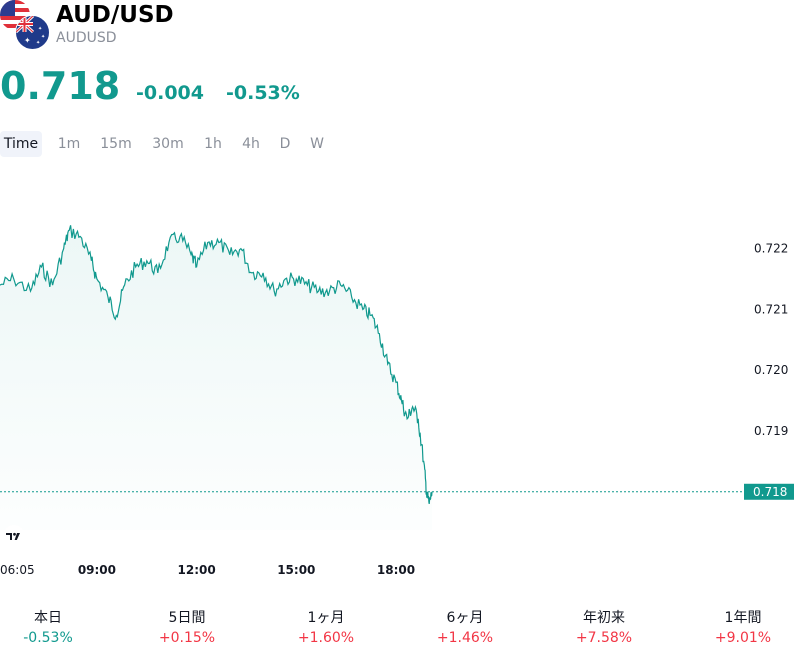  I want to click on price-change: -0.004, so click(170, 93).